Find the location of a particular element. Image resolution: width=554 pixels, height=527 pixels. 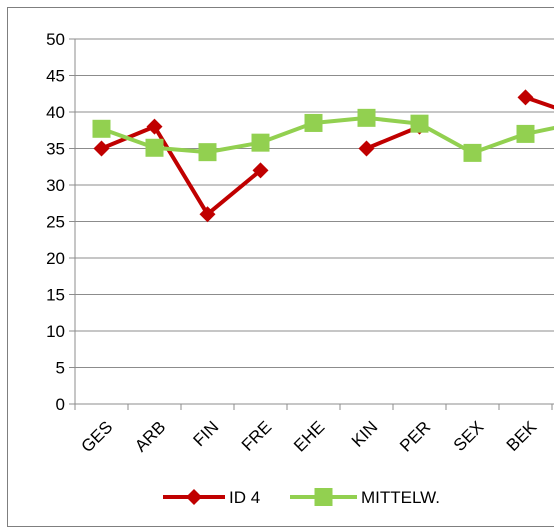

x-tick-label: FRE is located at coordinates (256, 435).